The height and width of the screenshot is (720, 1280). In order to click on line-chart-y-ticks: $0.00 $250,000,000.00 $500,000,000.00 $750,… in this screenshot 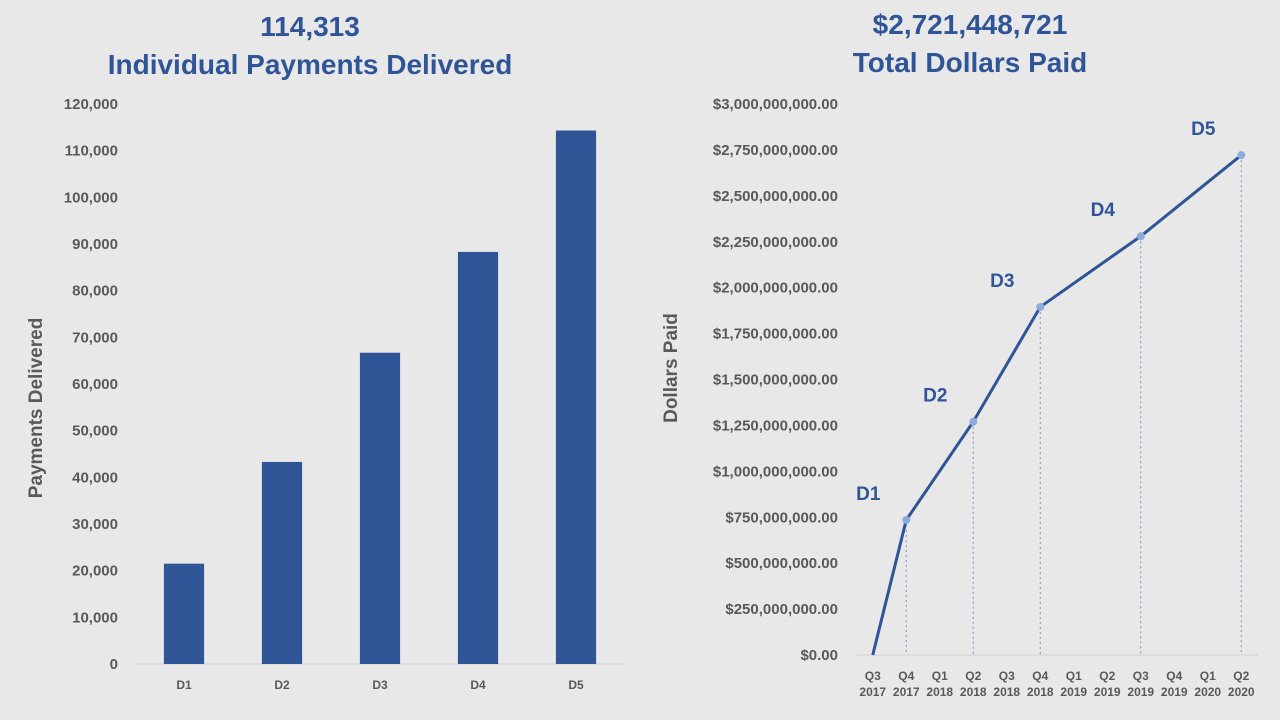, I will do `click(775, 380)`.